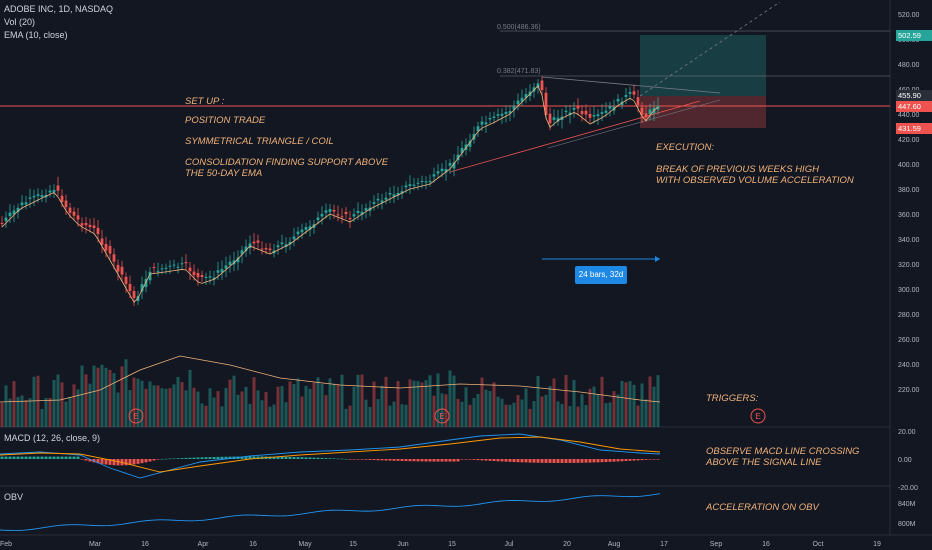 The width and height of the screenshot is (932, 550). I want to click on obv-indicator-label: OBV, so click(14, 497).